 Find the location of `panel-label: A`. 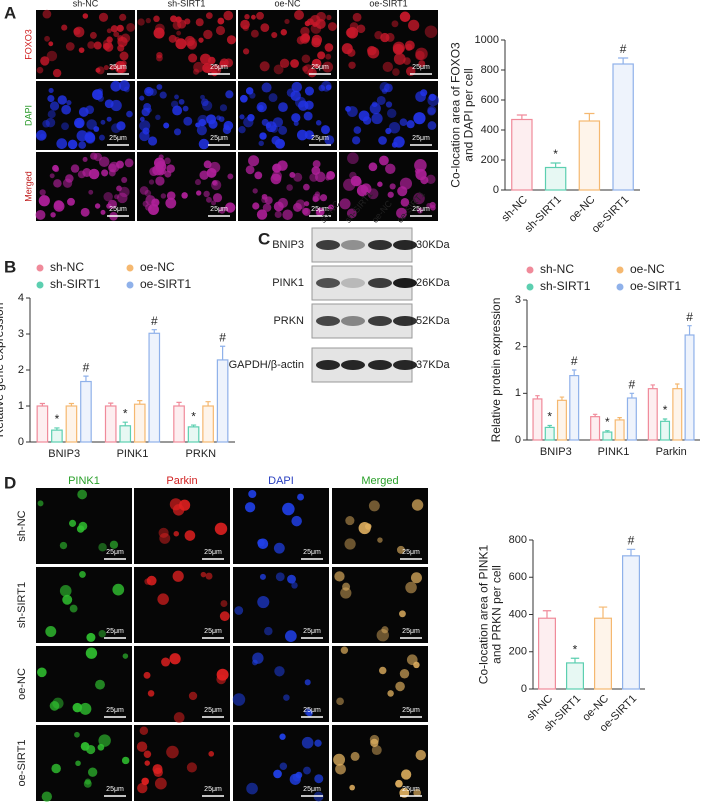

panel-label: A is located at coordinates (10, 12).